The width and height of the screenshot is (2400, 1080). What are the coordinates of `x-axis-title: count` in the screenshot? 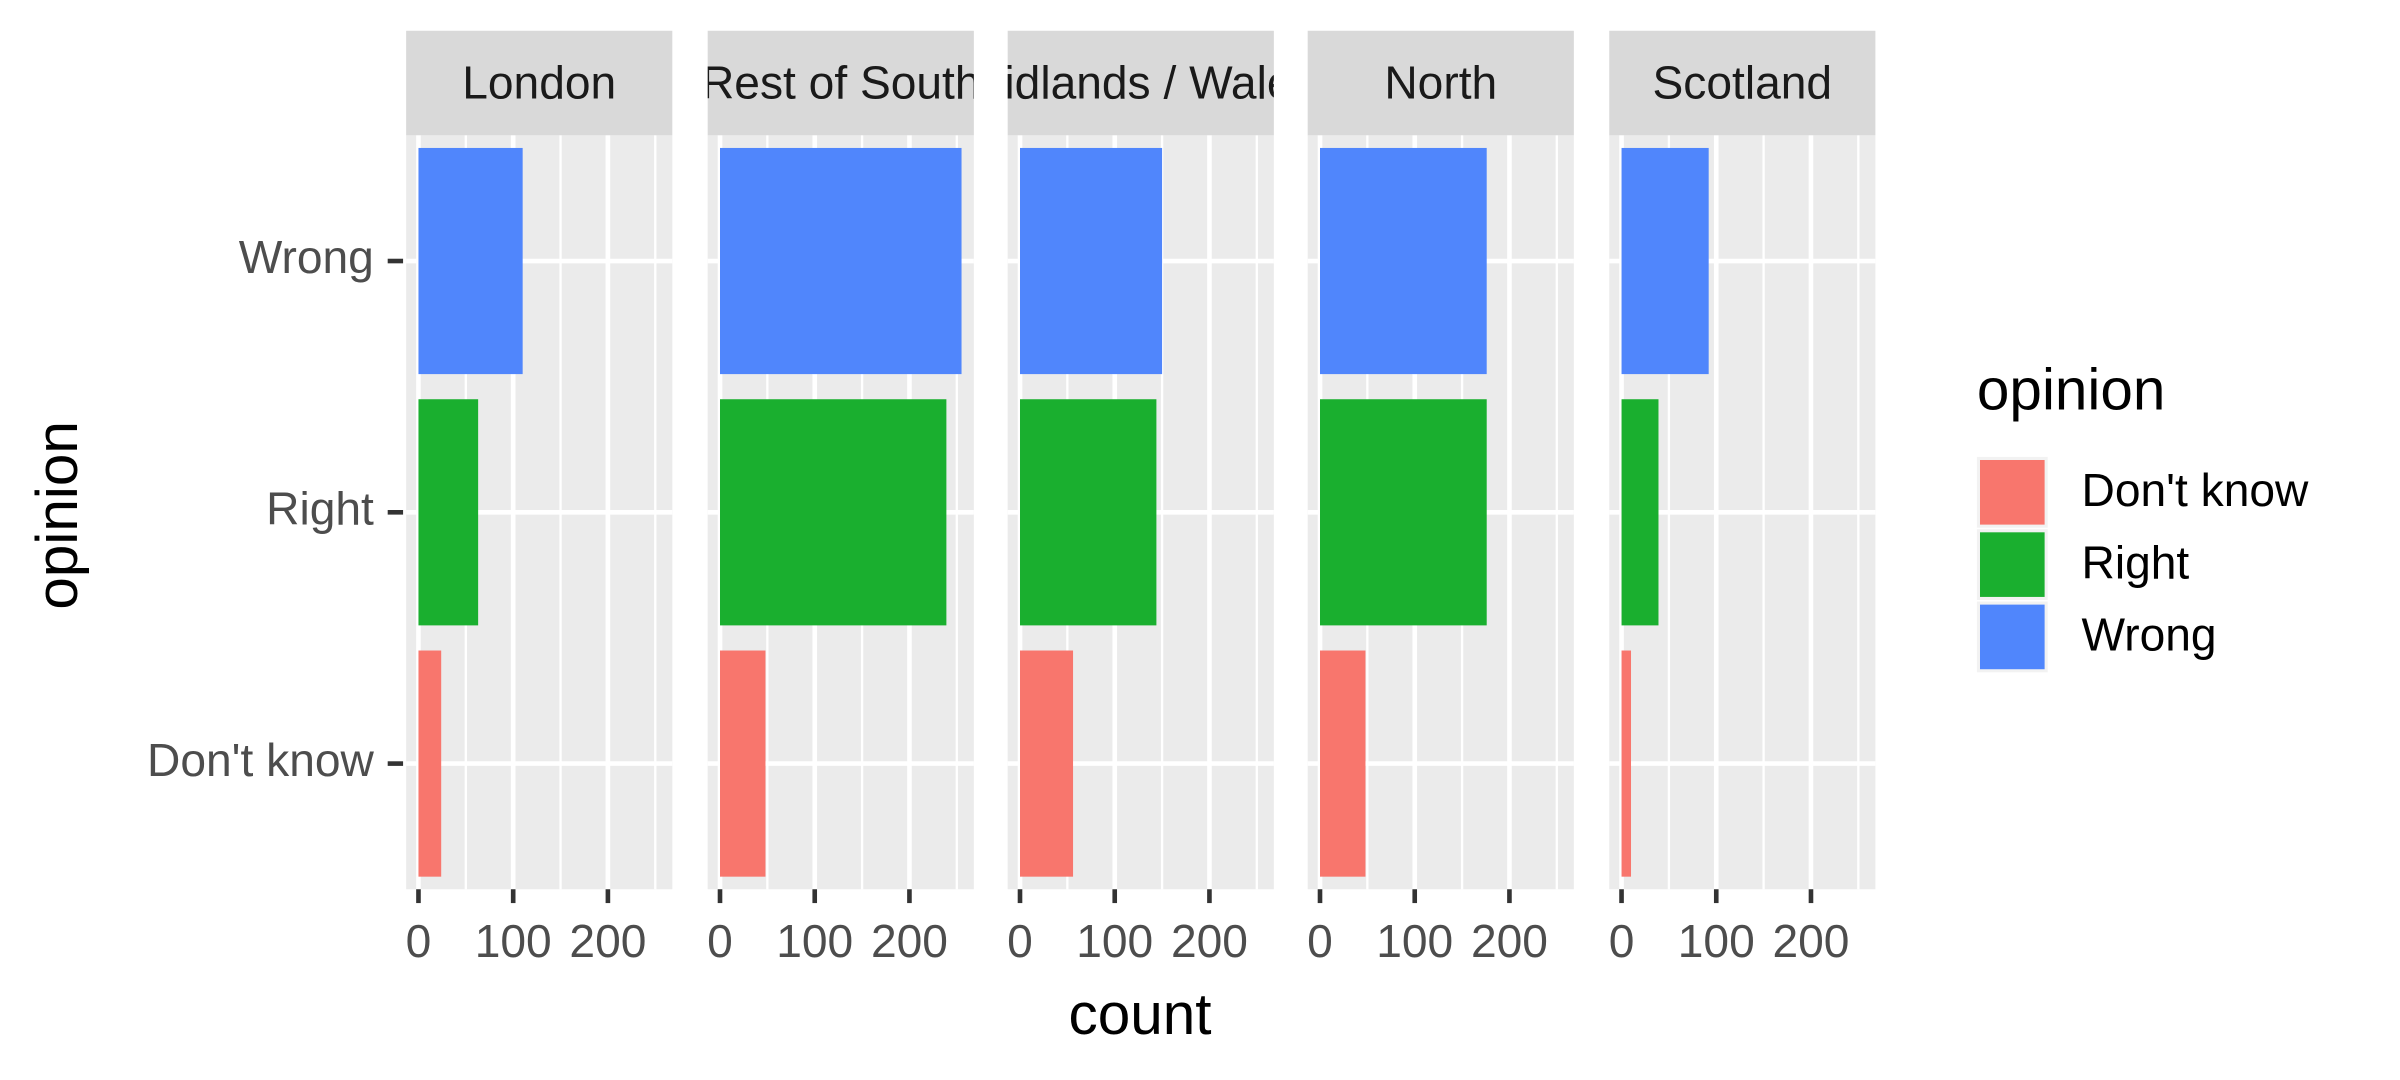 It's located at (1140, 1014).